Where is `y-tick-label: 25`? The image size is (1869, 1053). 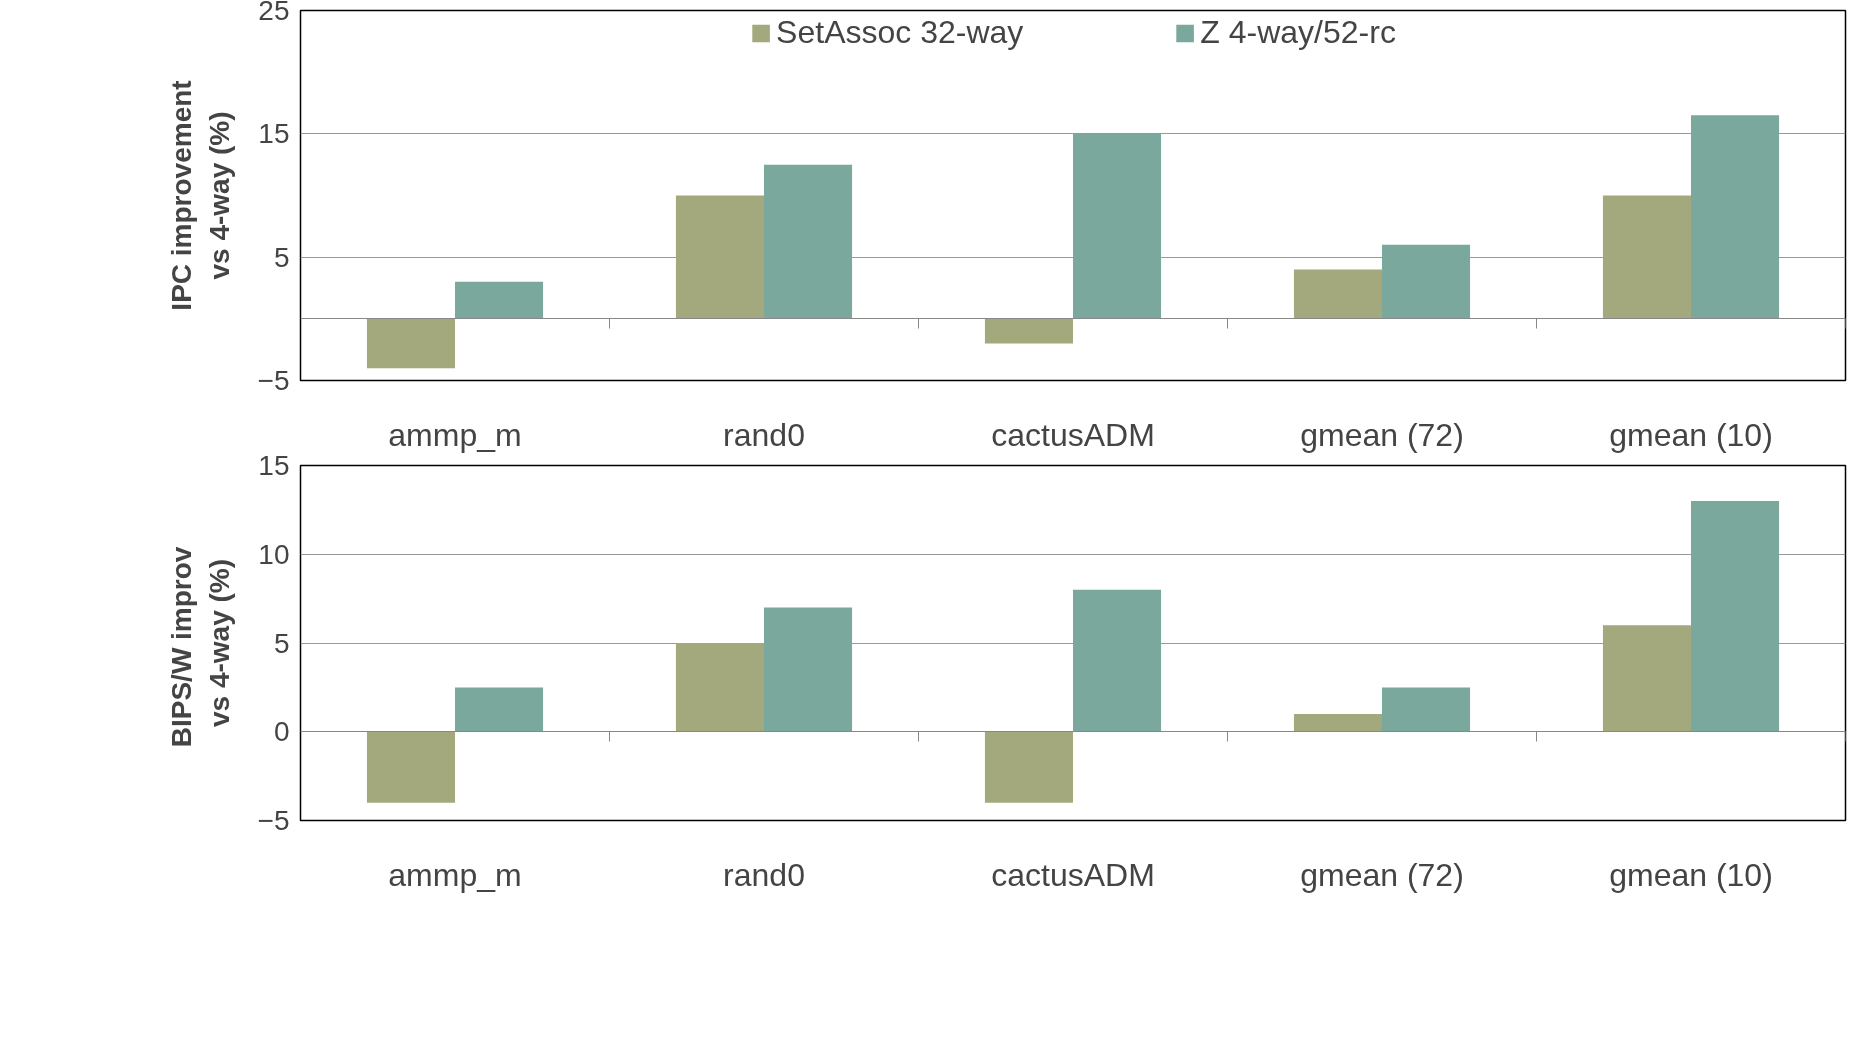 y-tick-label: 25 is located at coordinates (274, 13).